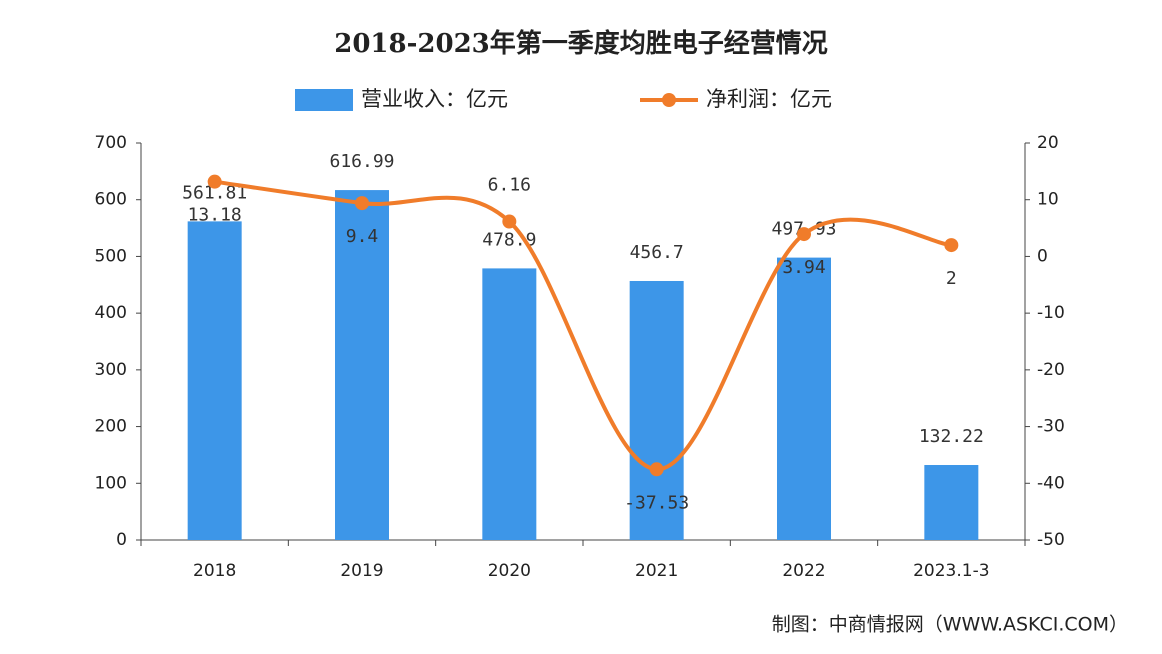 This screenshot has width=1162, height=654. Describe the element at coordinates (111, 256) in the screenshot. I see `y-tick-label: 500` at that location.